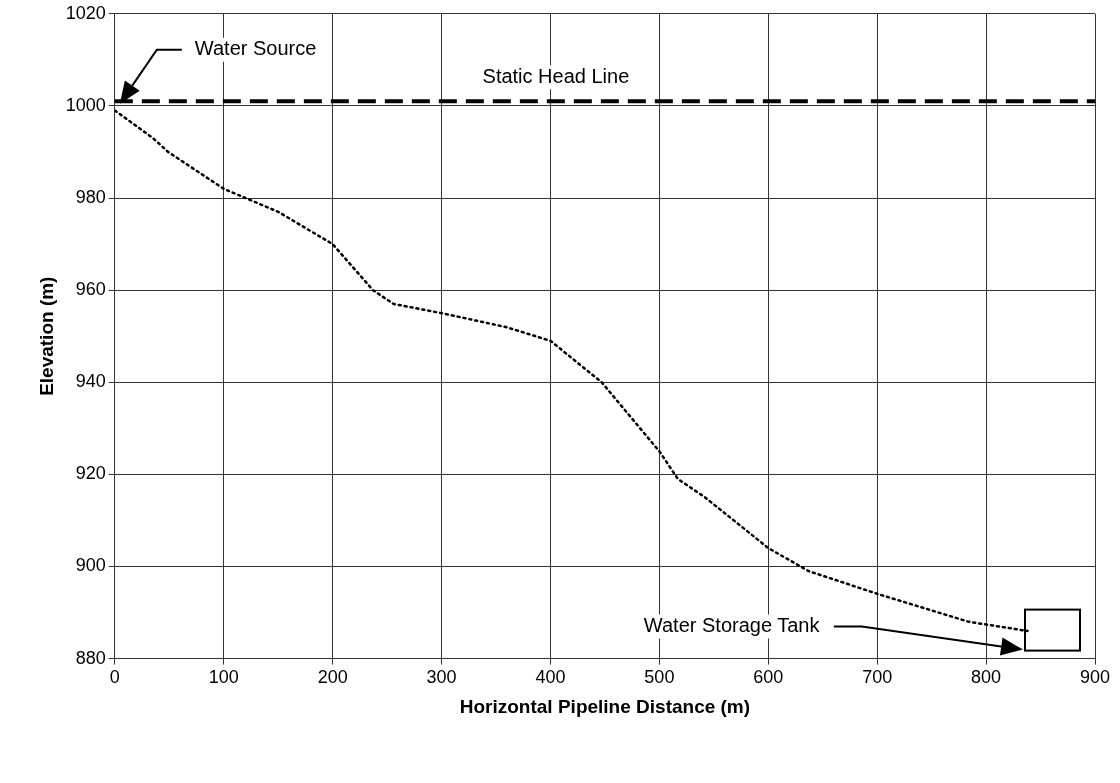  Describe the element at coordinates (85, 104) in the screenshot. I see `y-tick-label: 1000` at that location.